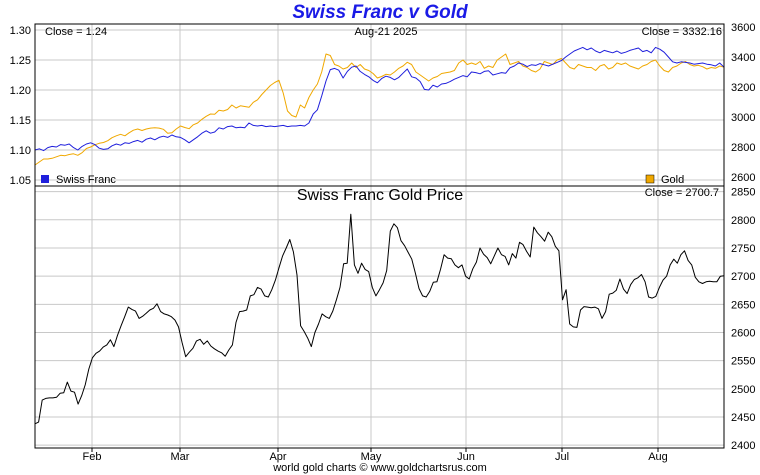 The image size is (760, 475). What do you see at coordinates (20, 121) in the screenshot?
I see `y-left-tick-label: 1.15` at bounding box center [20, 121].